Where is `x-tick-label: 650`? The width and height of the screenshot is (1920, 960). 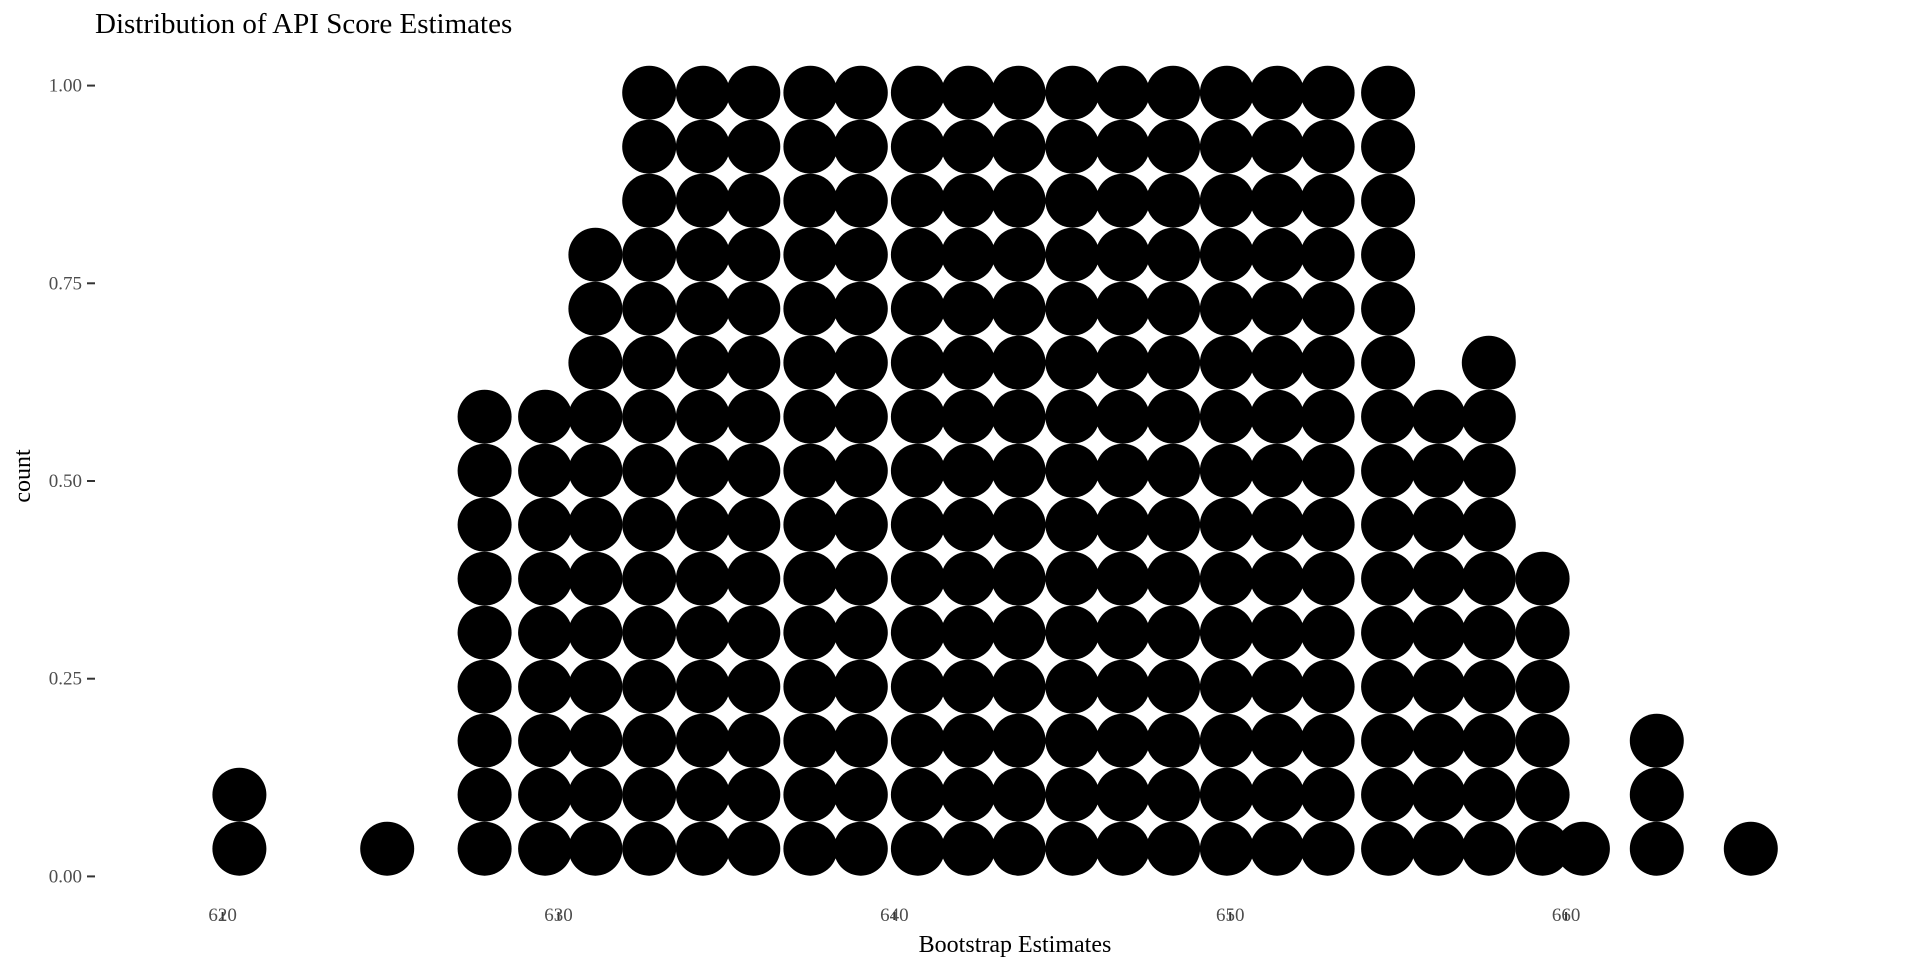 x-tick-label: 650 is located at coordinates (1230, 915).